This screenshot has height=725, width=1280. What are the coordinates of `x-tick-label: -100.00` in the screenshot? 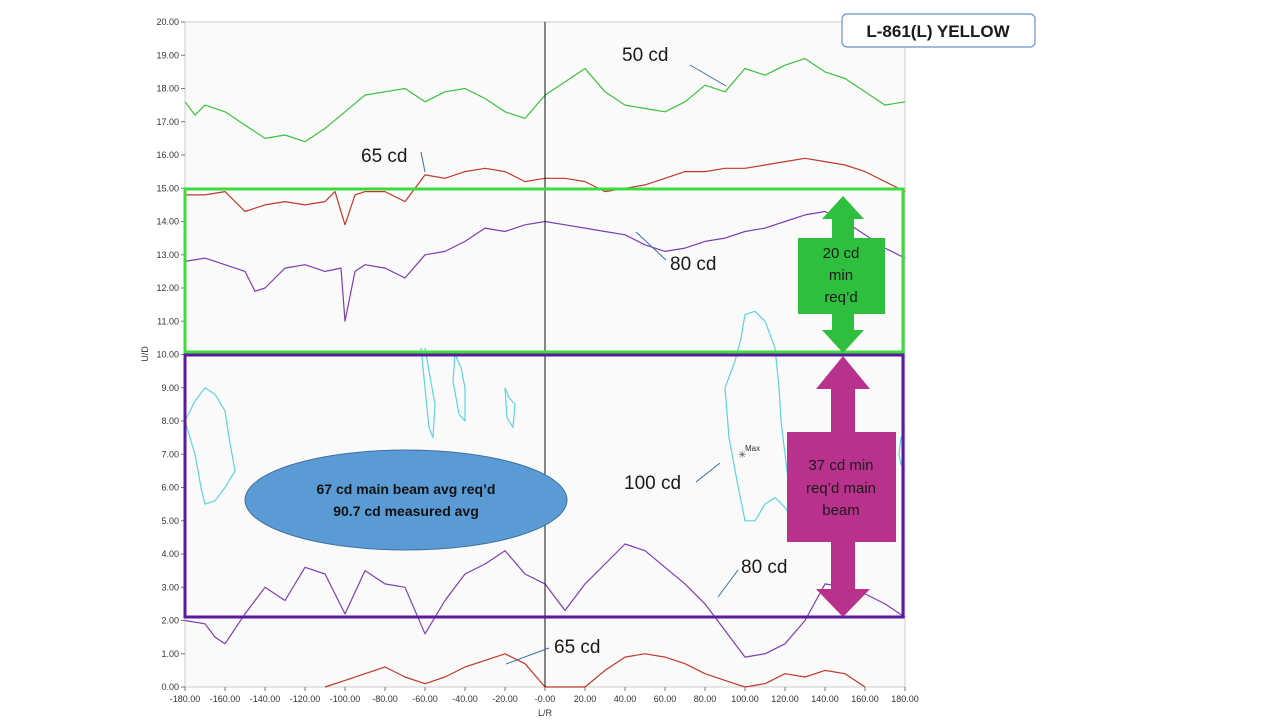 It's located at (345, 699).